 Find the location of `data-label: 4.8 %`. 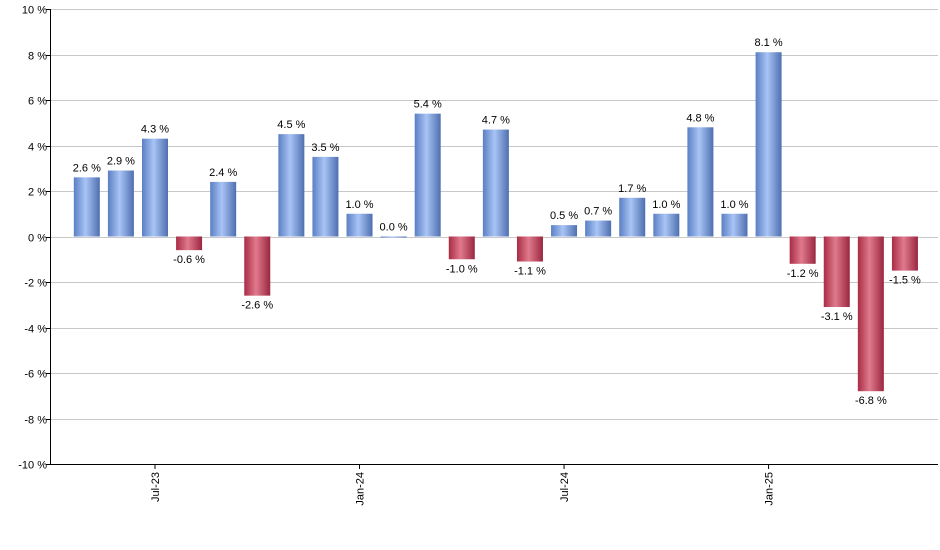

data-label: 4.8 % is located at coordinates (700, 118).